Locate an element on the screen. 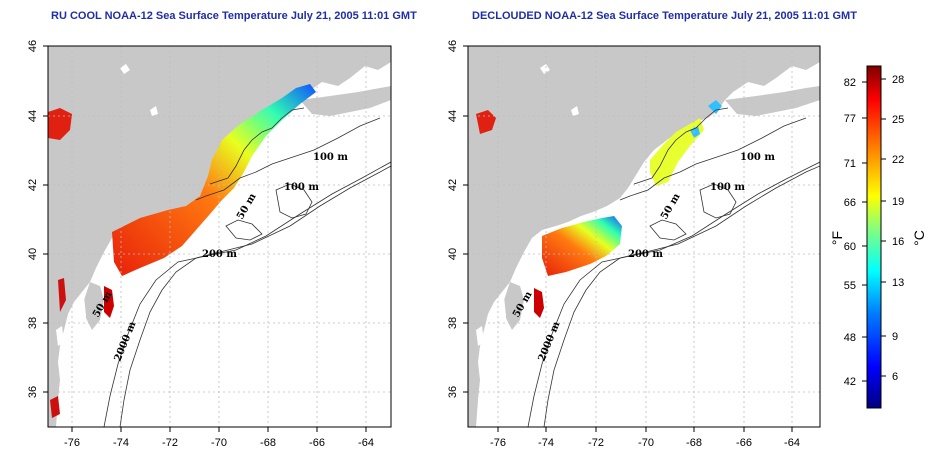 The height and width of the screenshot is (475, 950). colorbar-celsius-tick: 19 is located at coordinates (898, 202).